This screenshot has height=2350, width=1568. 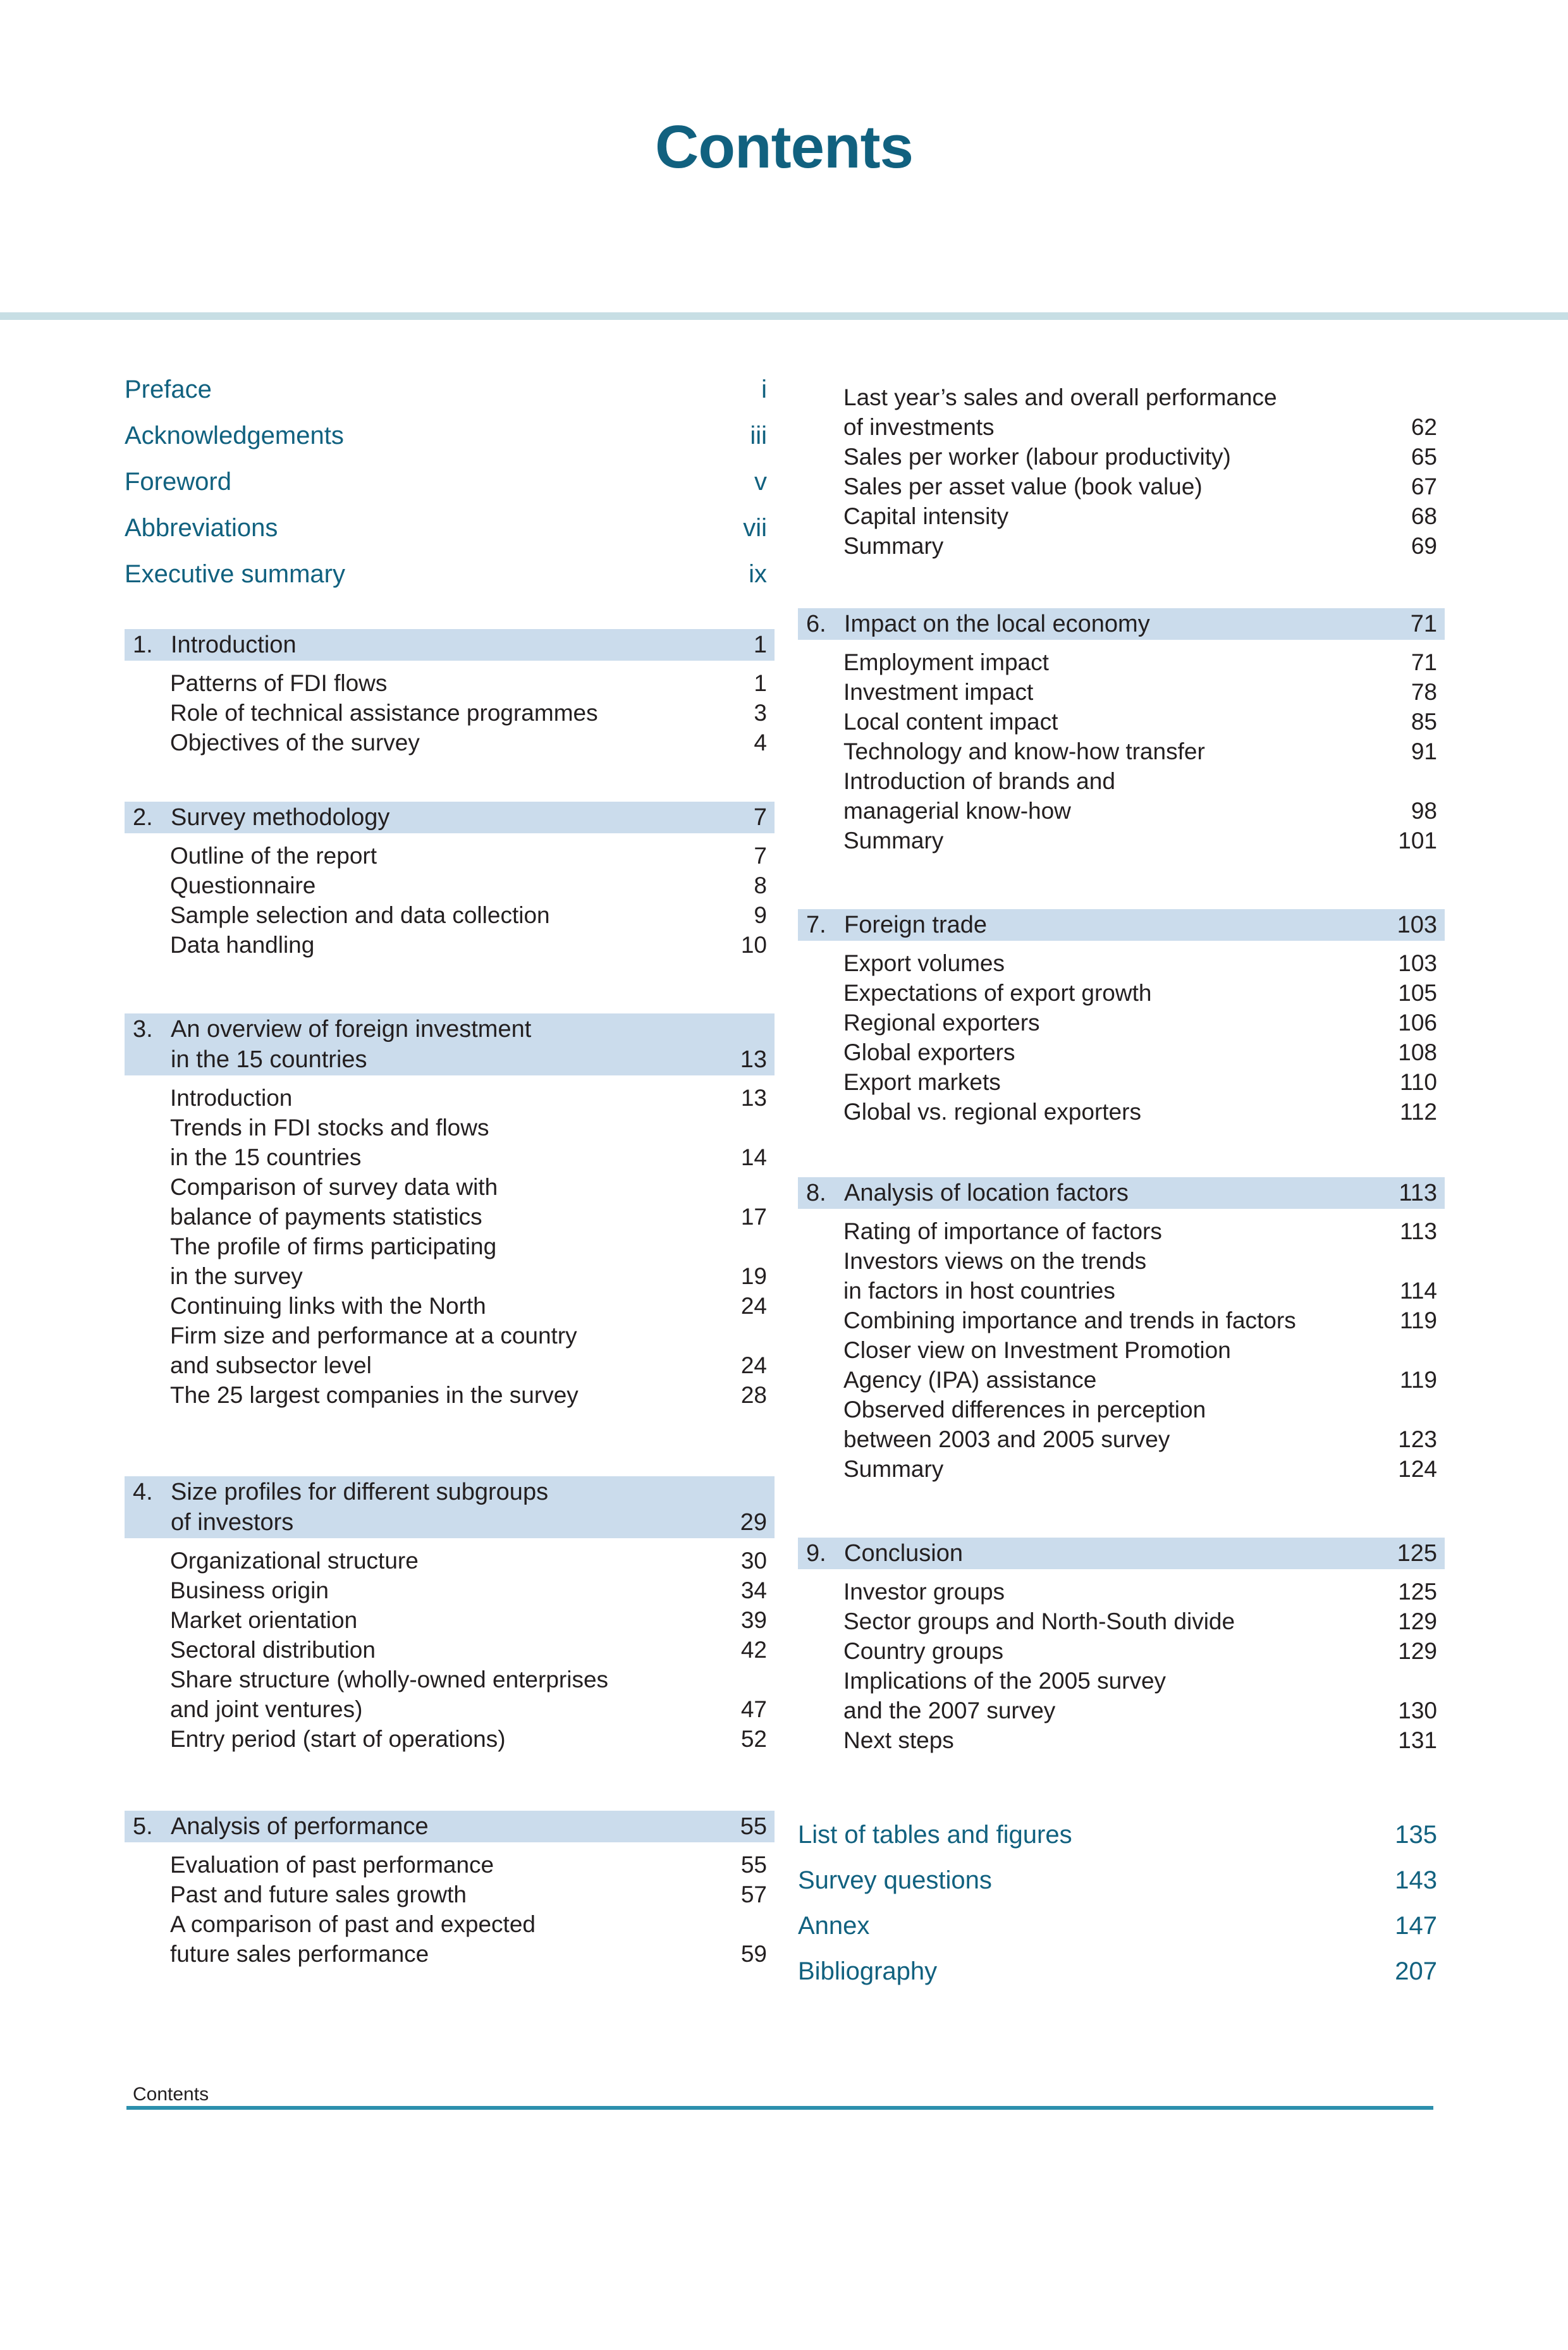 I want to click on toc-entry: Survey questions 143, so click(x=1121, y=1880).